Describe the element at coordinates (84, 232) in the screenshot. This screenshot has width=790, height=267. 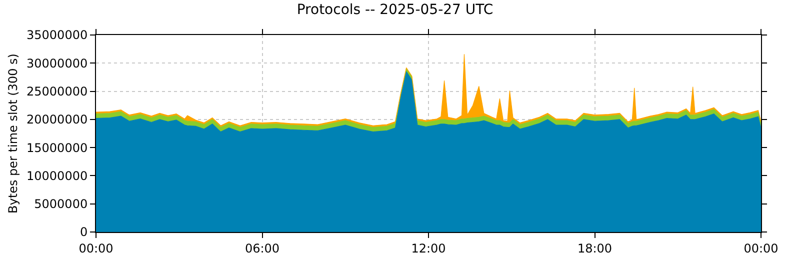
I see `y-tick-label: 0` at that location.